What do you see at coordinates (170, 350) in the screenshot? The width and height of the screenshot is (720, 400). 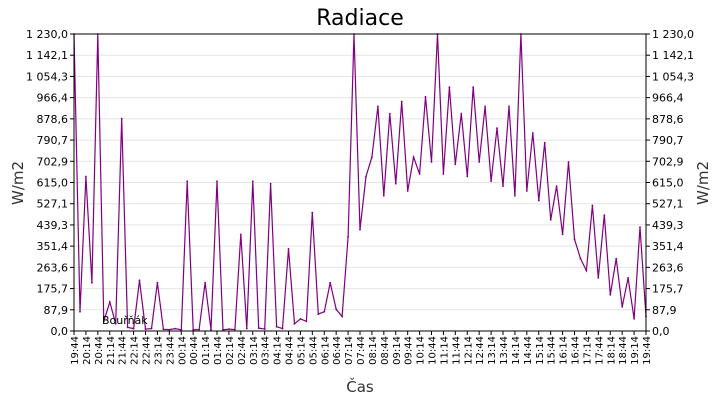 I see `x-tick-label: 23:44` at bounding box center [170, 350].